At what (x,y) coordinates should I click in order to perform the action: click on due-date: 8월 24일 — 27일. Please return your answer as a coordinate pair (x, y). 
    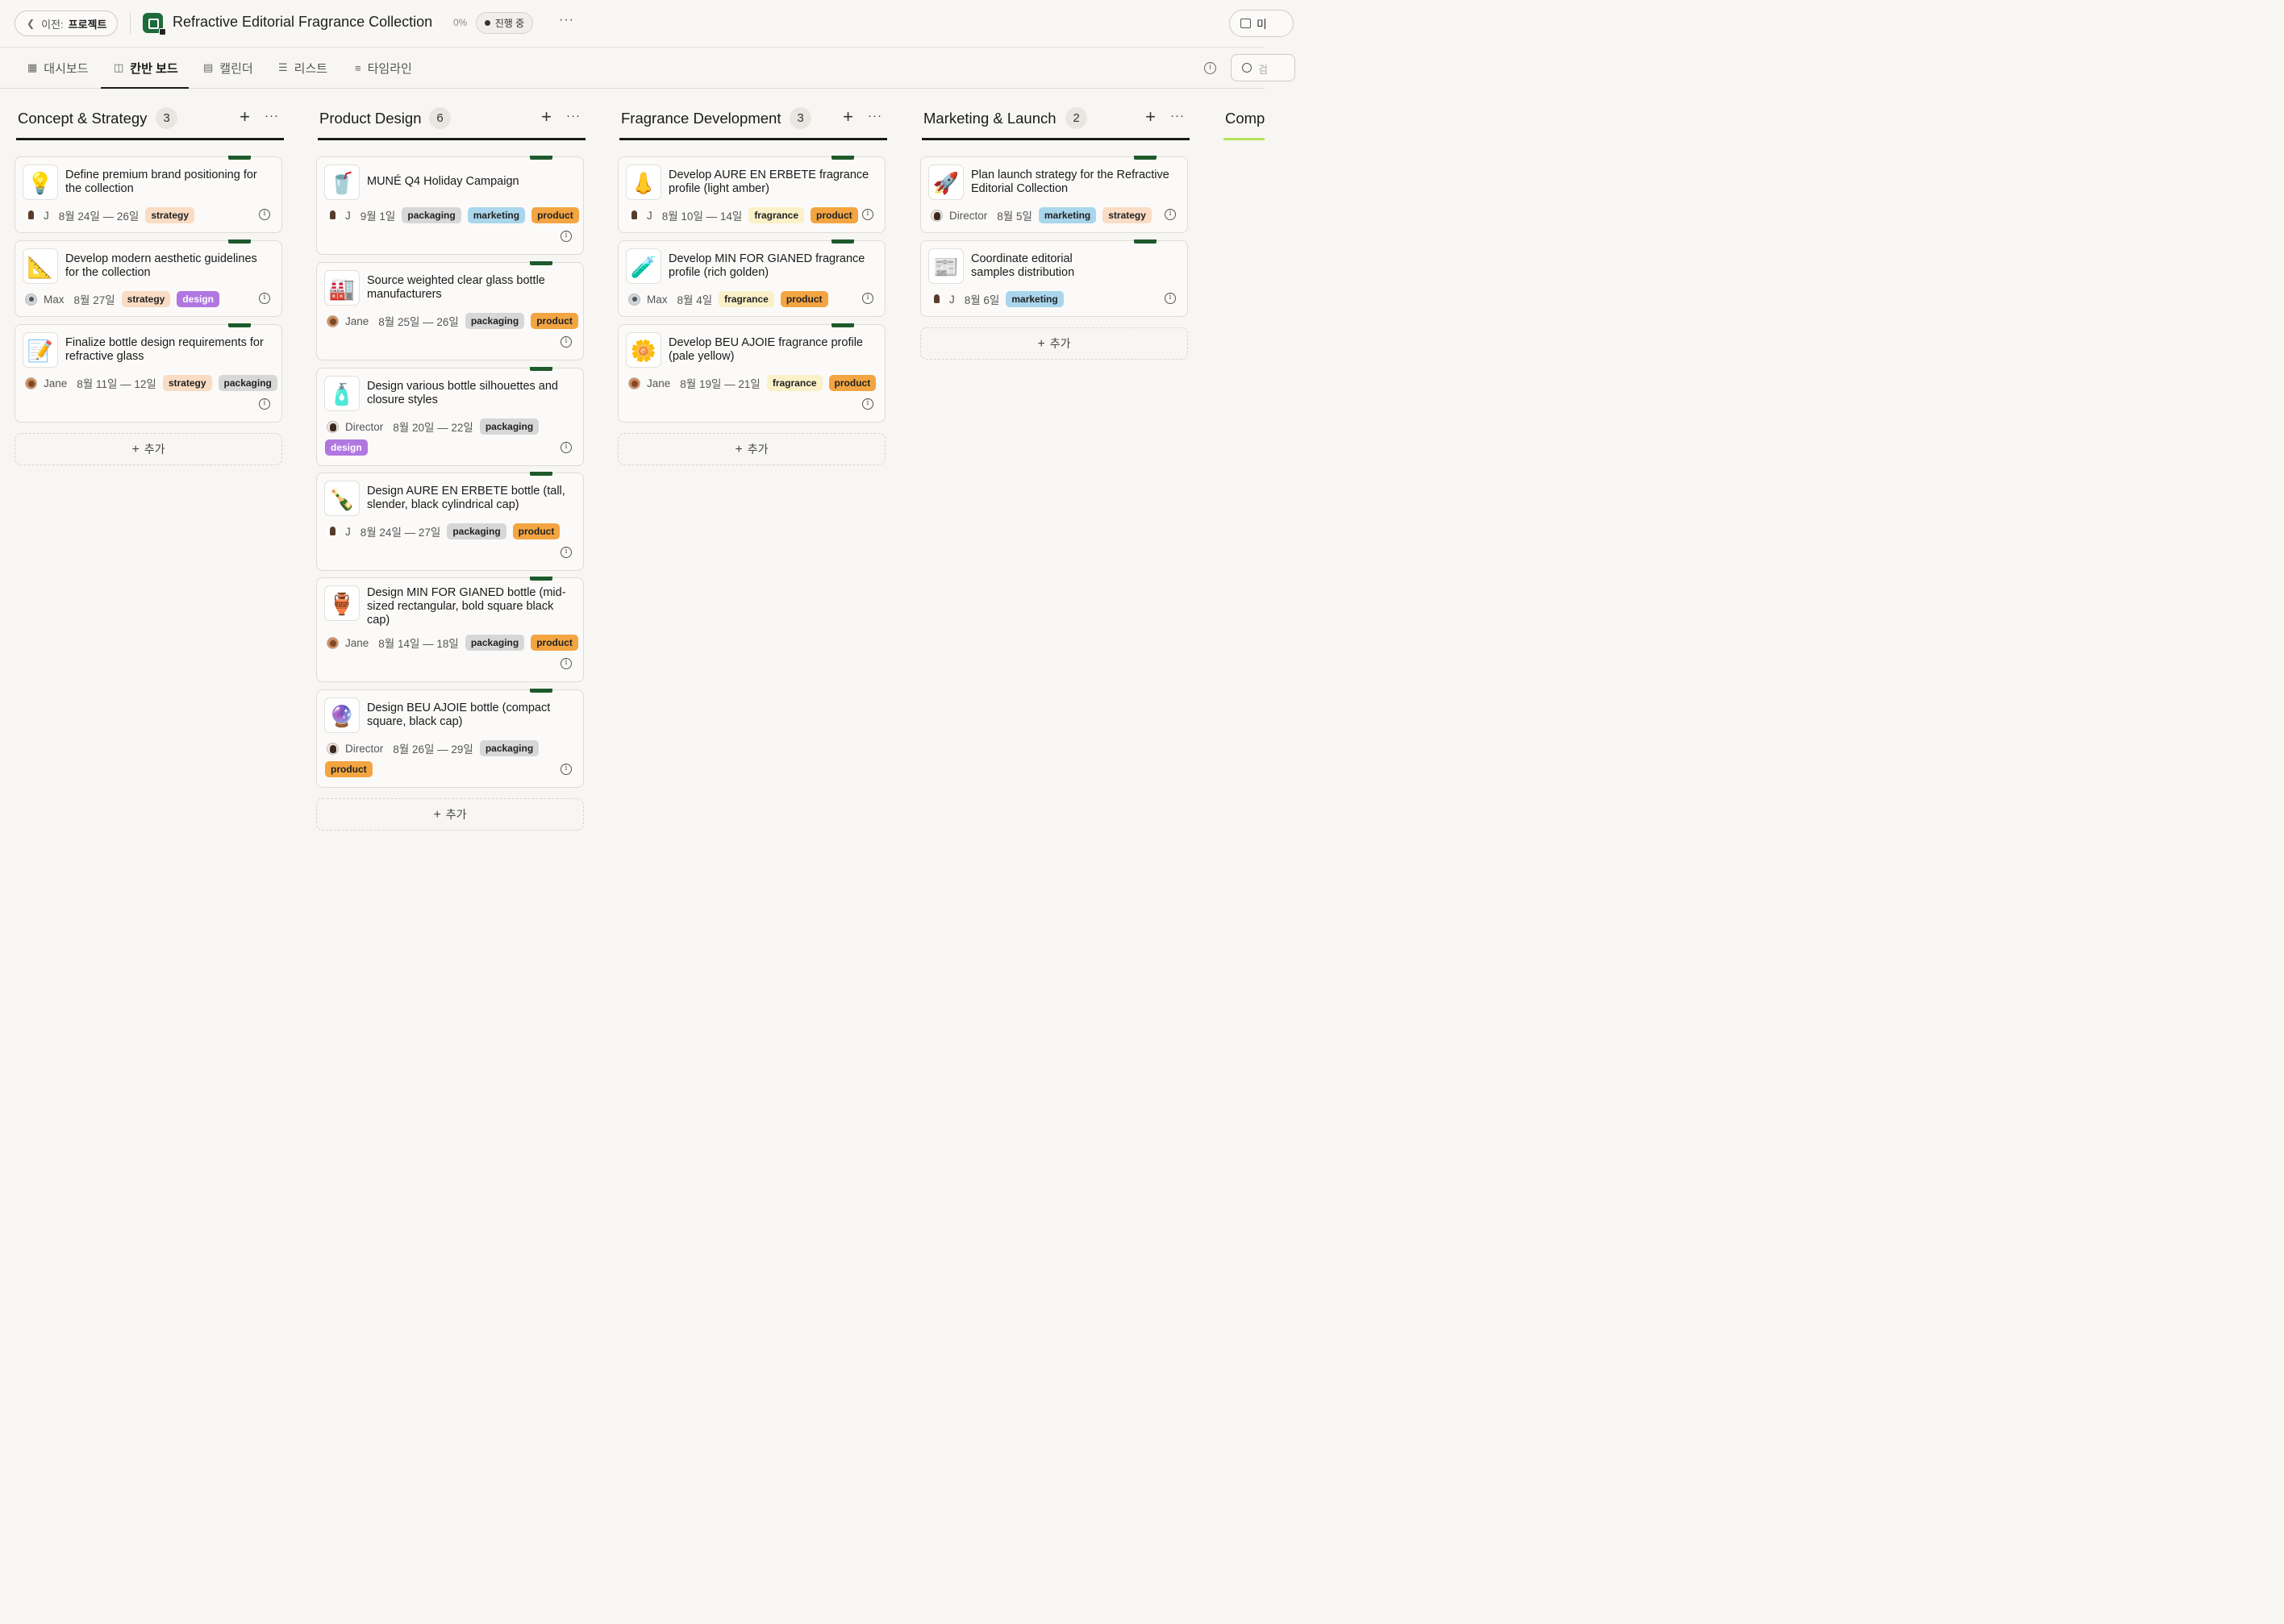
    Looking at the image, I should click on (400, 533).